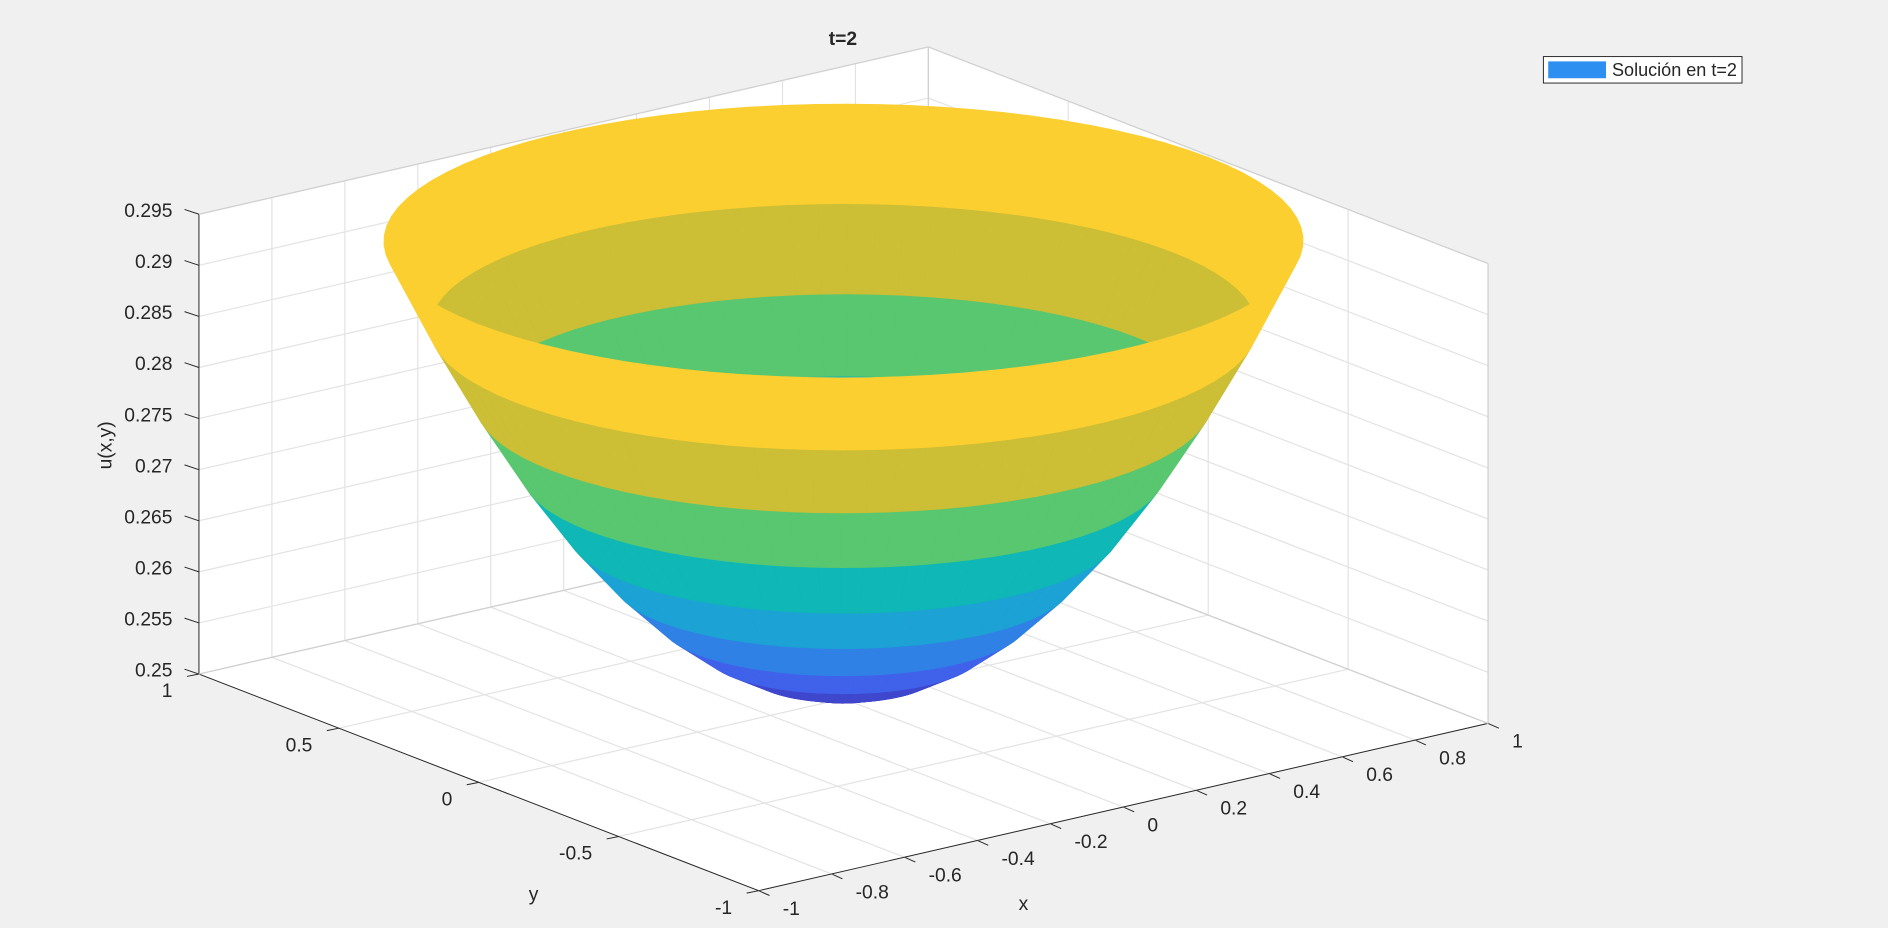 The height and width of the screenshot is (928, 1888). What do you see at coordinates (153, 671) in the screenshot?
I see `z-tick-label: 0.25` at bounding box center [153, 671].